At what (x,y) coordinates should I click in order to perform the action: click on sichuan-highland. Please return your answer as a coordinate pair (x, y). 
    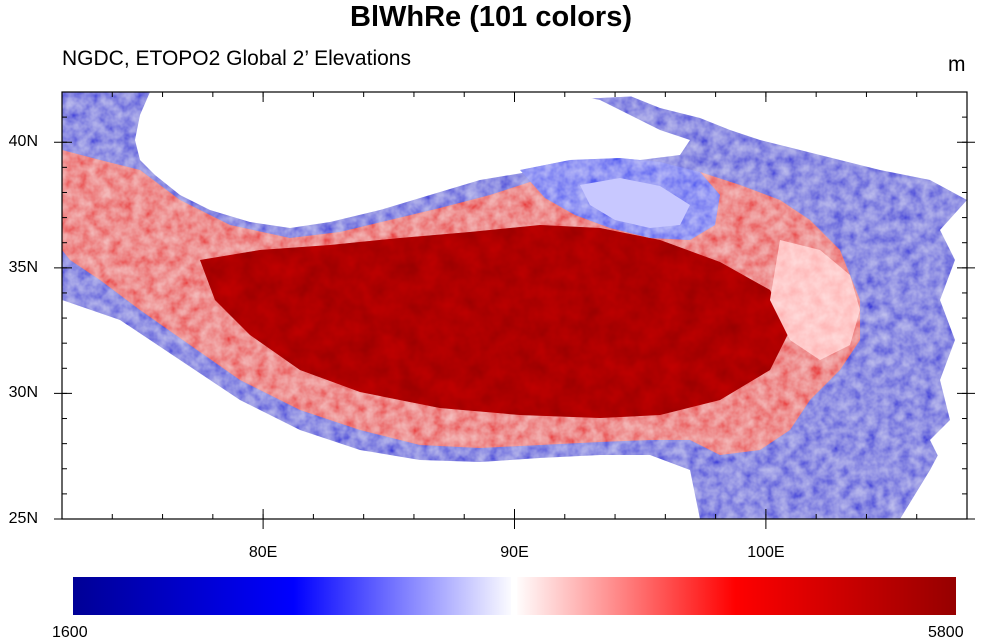
    Looking at the image, I should click on (815, 300).